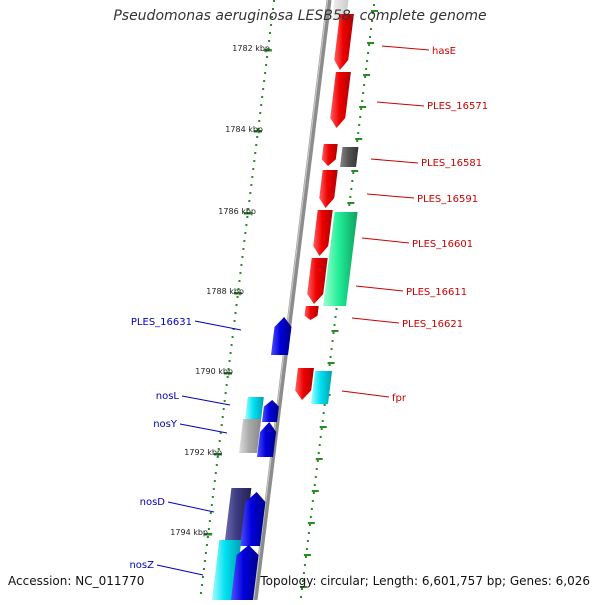  What do you see at coordinates (442, 244) in the screenshot?
I see `gene-label-PLES_16601: PLES_16601` at bounding box center [442, 244].